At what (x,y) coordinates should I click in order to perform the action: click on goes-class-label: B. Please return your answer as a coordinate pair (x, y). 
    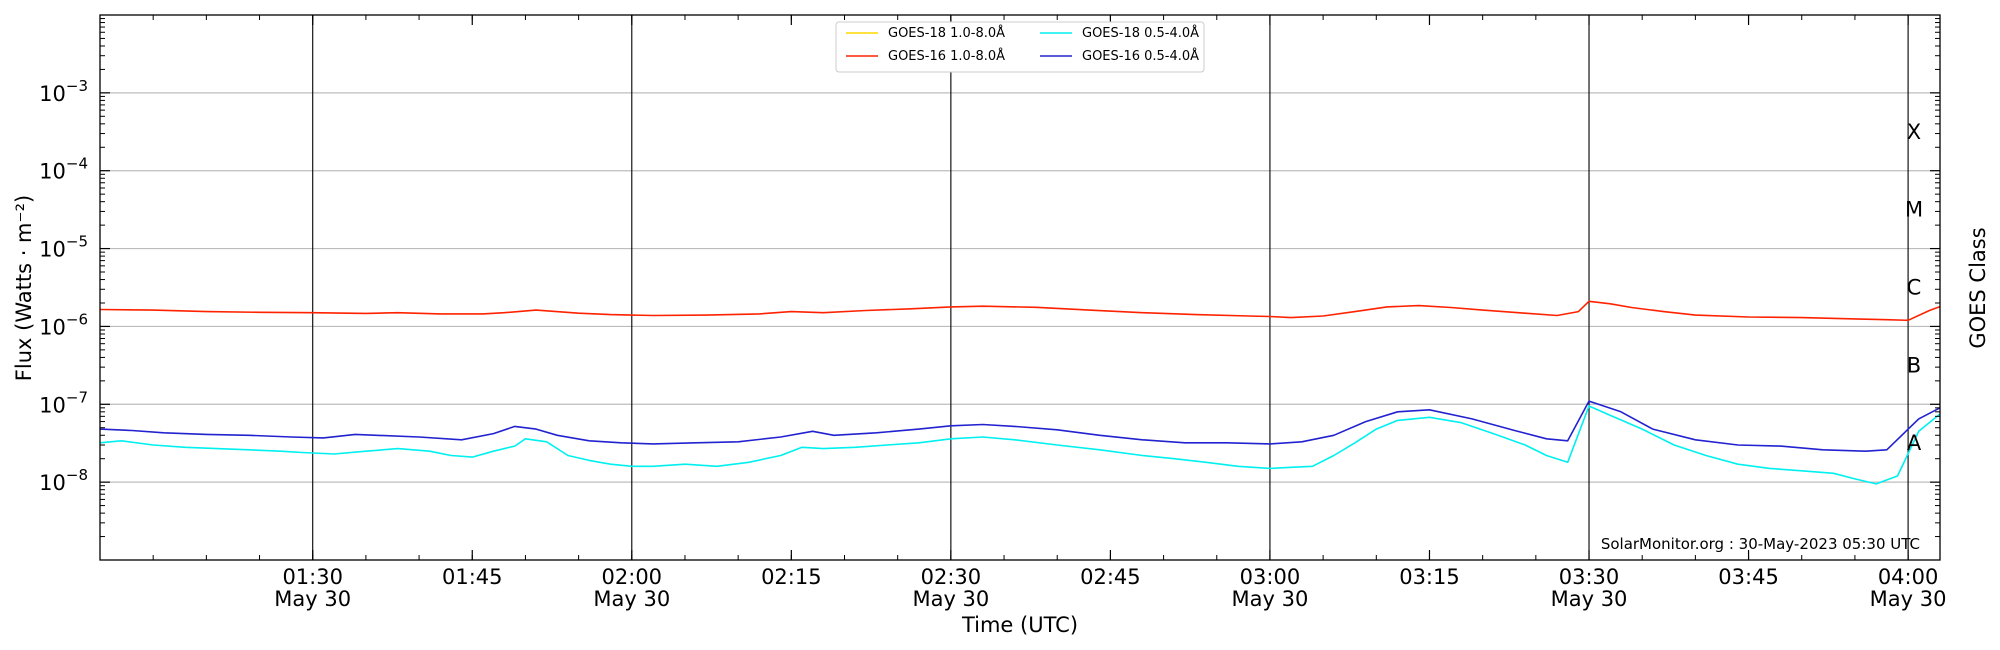
    Looking at the image, I should click on (1914, 365).